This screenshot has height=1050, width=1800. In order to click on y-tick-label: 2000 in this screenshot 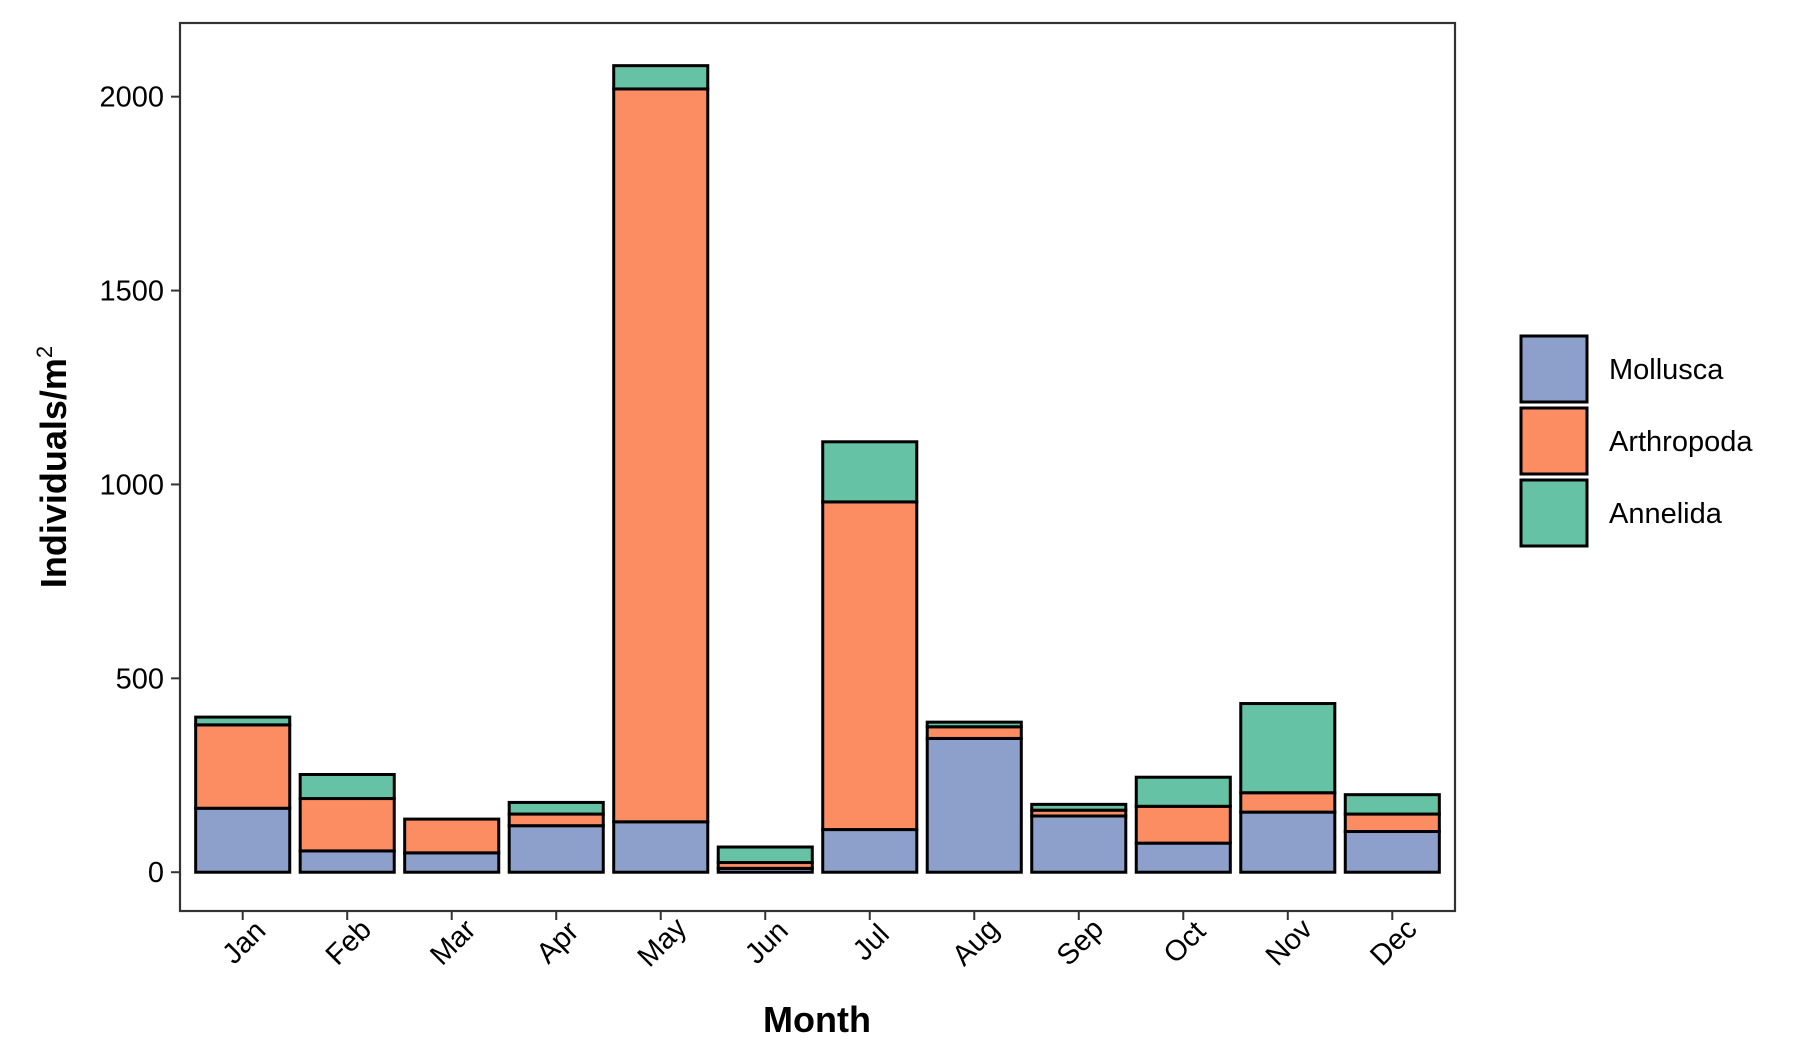, I will do `click(131, 98)`.